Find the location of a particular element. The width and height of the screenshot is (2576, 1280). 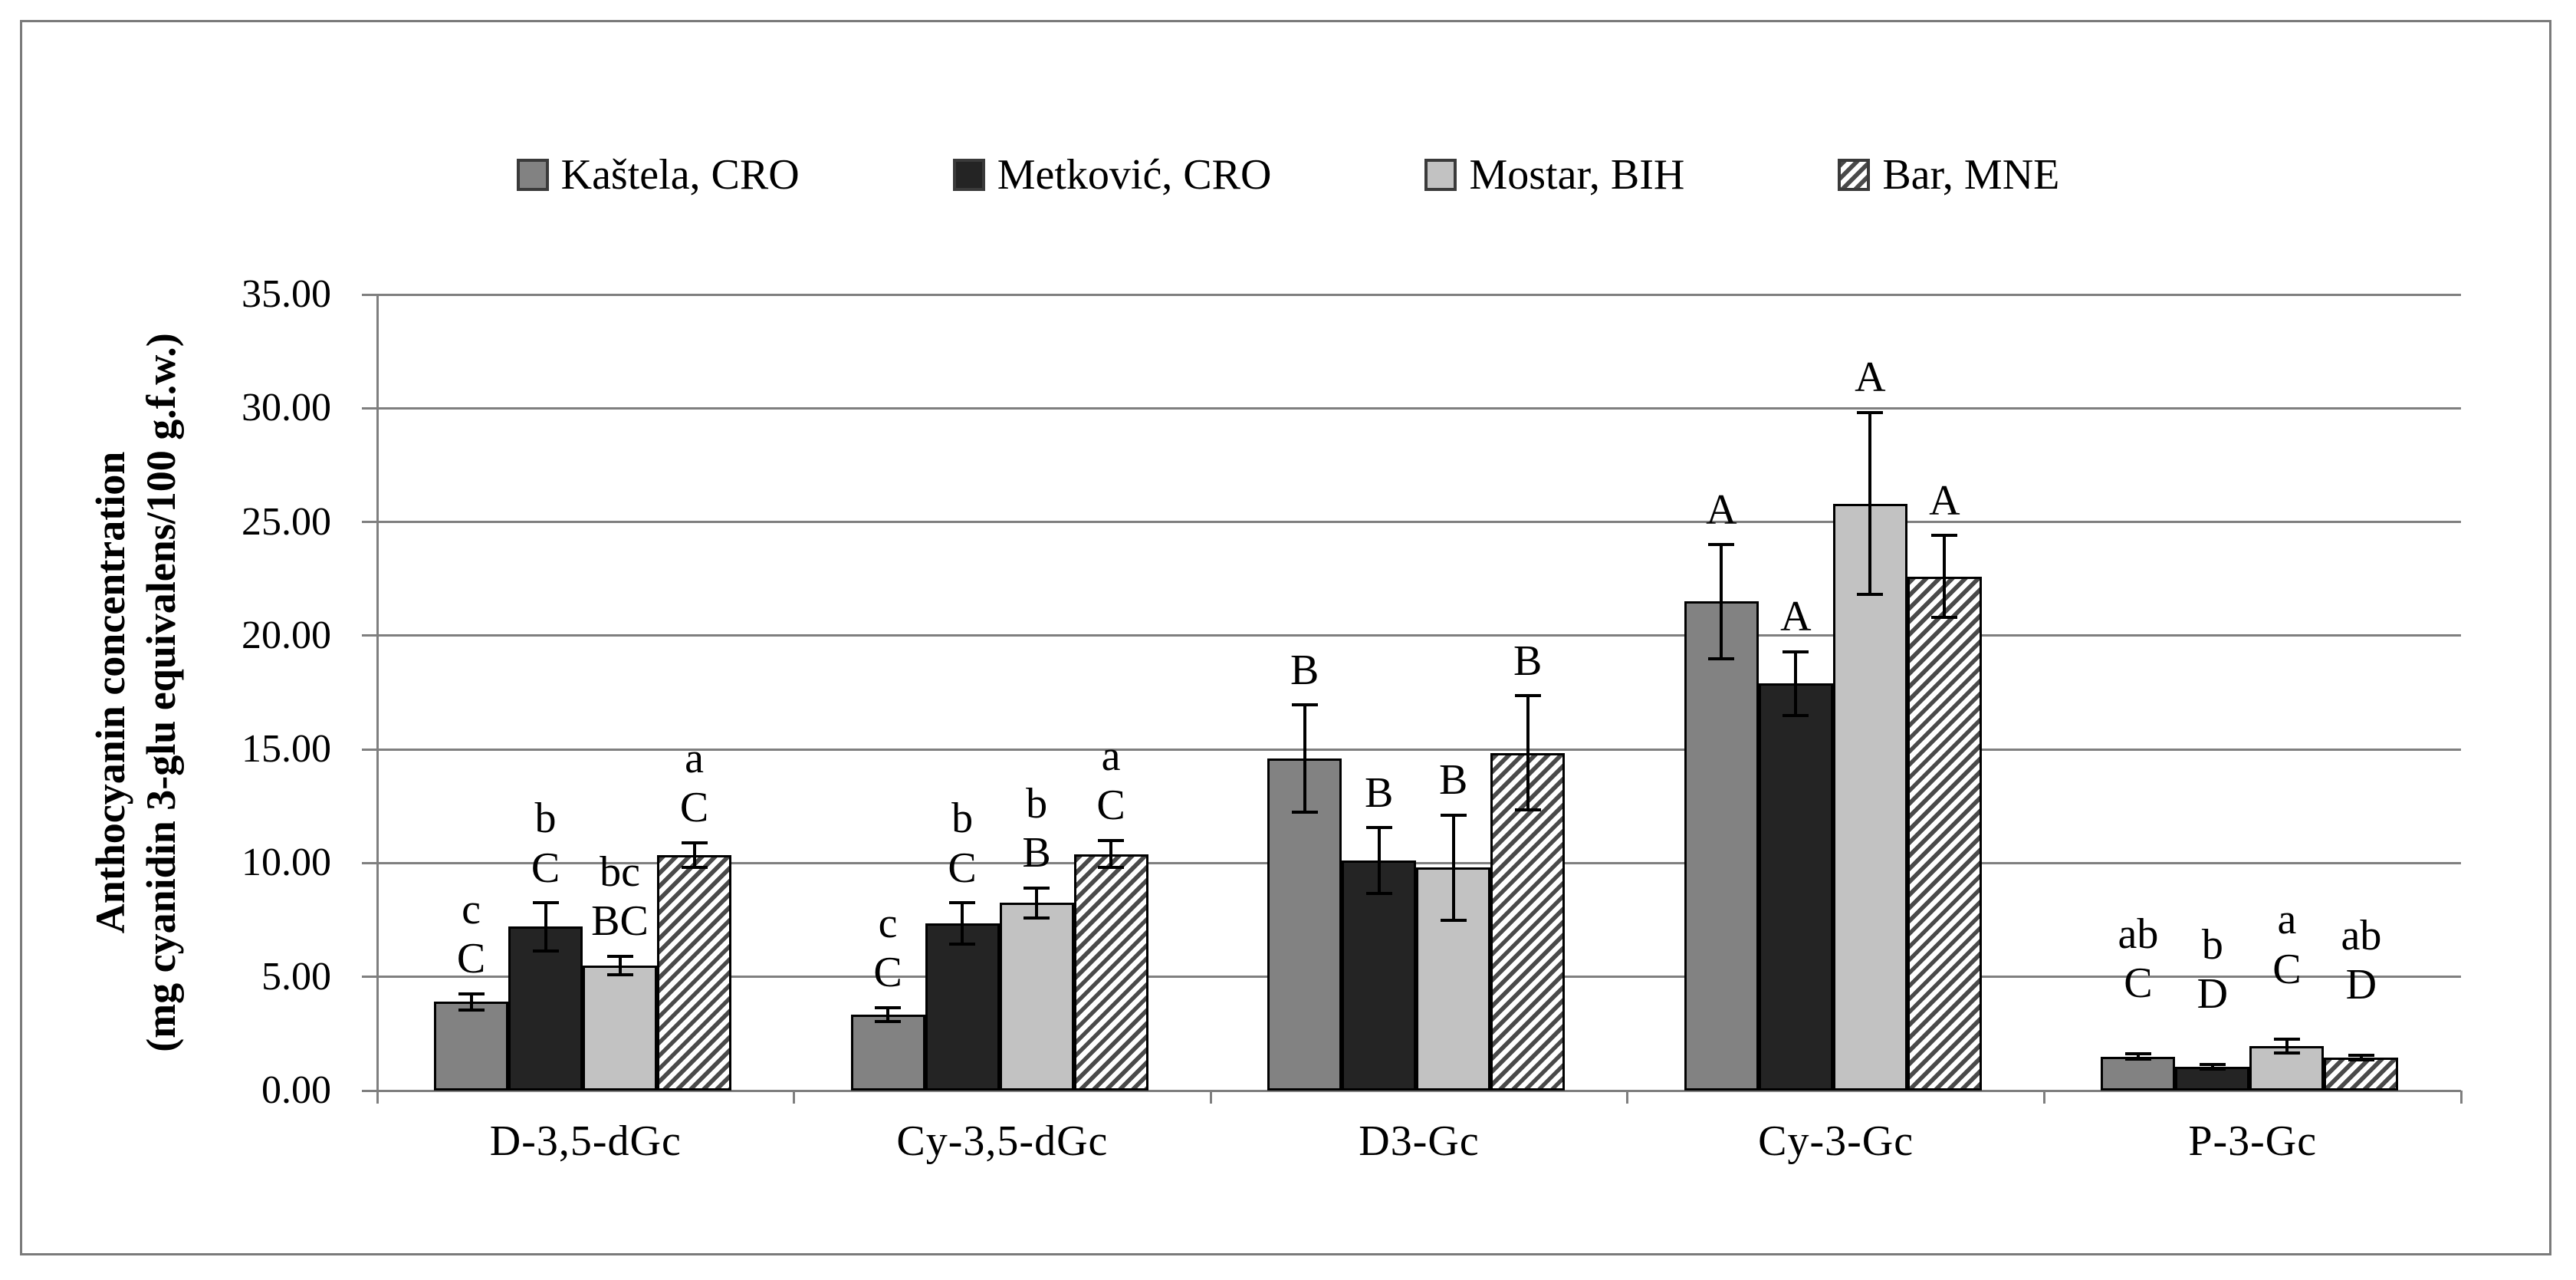

legend-item-label: Kaštela, CRO is located at coordinates (680, 175).